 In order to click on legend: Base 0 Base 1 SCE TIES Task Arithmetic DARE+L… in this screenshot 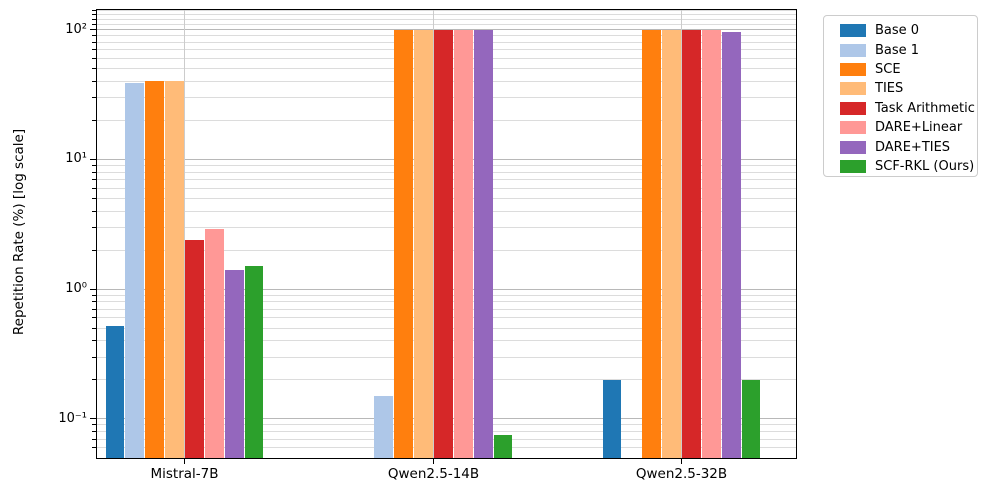, I will do `click(900, 96)`.